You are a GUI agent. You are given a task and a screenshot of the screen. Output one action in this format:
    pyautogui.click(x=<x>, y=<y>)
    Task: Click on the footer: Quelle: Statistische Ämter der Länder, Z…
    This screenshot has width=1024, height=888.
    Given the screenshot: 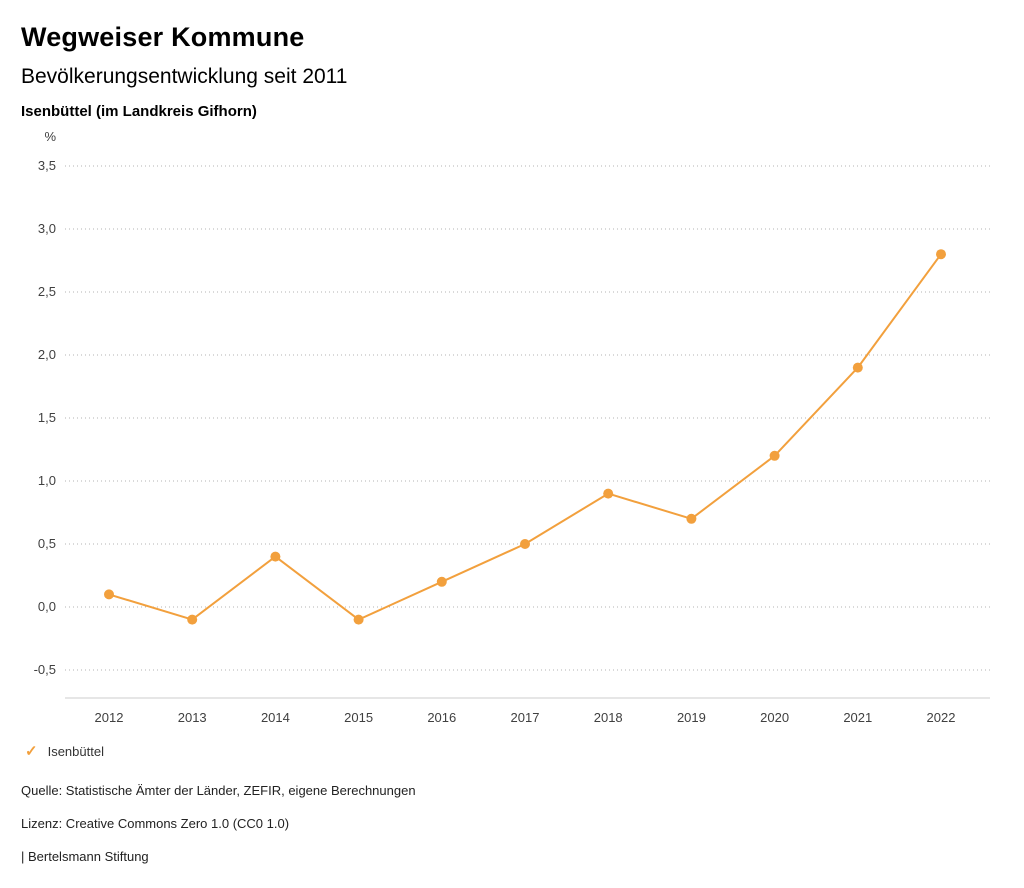 What is the action you would take?
    pyautogui.click(x=512, y=823)
    